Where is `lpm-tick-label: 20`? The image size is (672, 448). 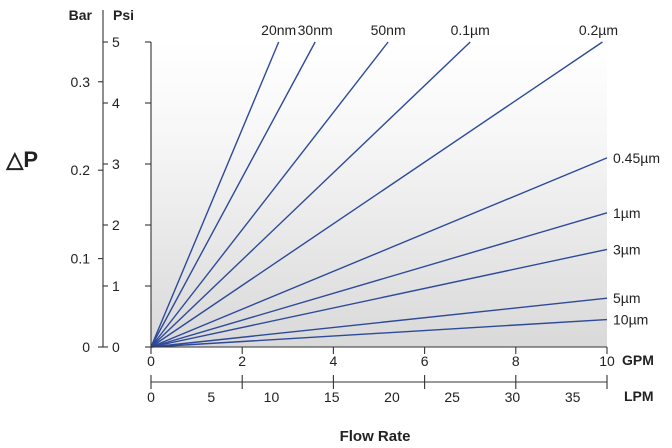
lpm-tick-label: 20 is located at coordinates (392, 397).